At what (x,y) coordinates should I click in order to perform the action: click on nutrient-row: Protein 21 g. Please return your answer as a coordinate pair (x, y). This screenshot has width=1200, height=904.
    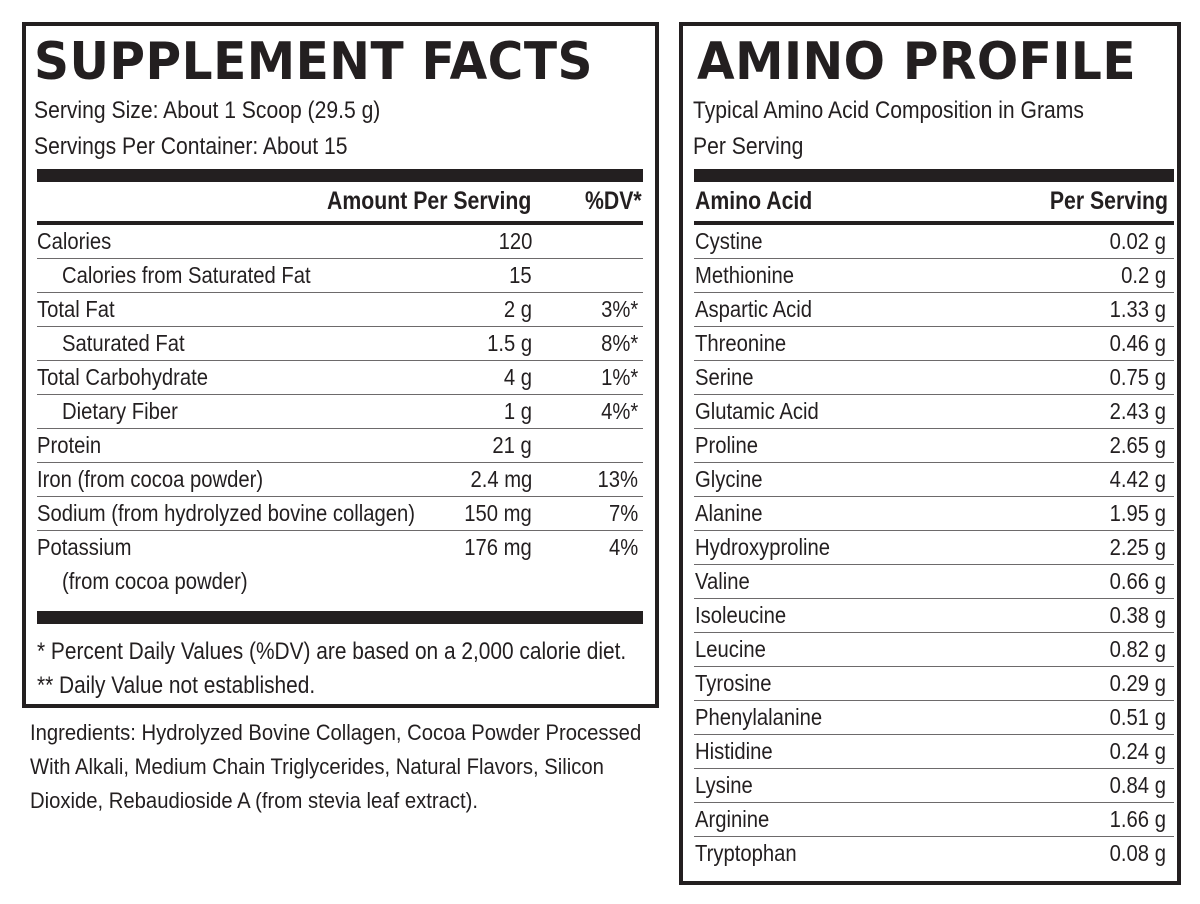
    Looking at the image, I should click on (340, 446).